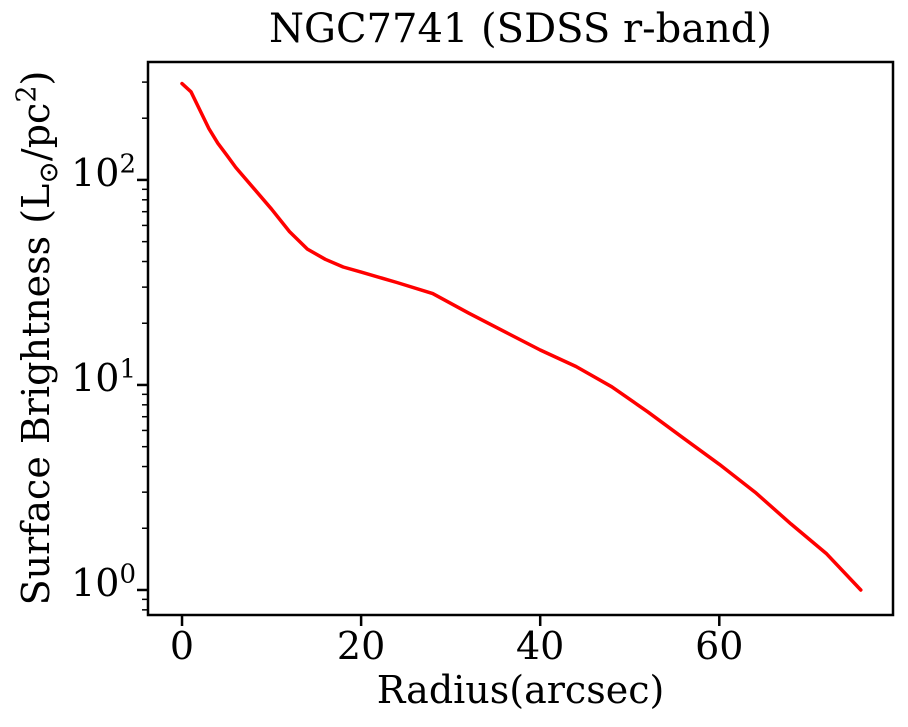 The width and height of the screenshot is (908, 727). What do you see at coordinates (103, 582) in the screenshot?
I see `y-tick-label: 10⁰` at bounding box center [103, 582].